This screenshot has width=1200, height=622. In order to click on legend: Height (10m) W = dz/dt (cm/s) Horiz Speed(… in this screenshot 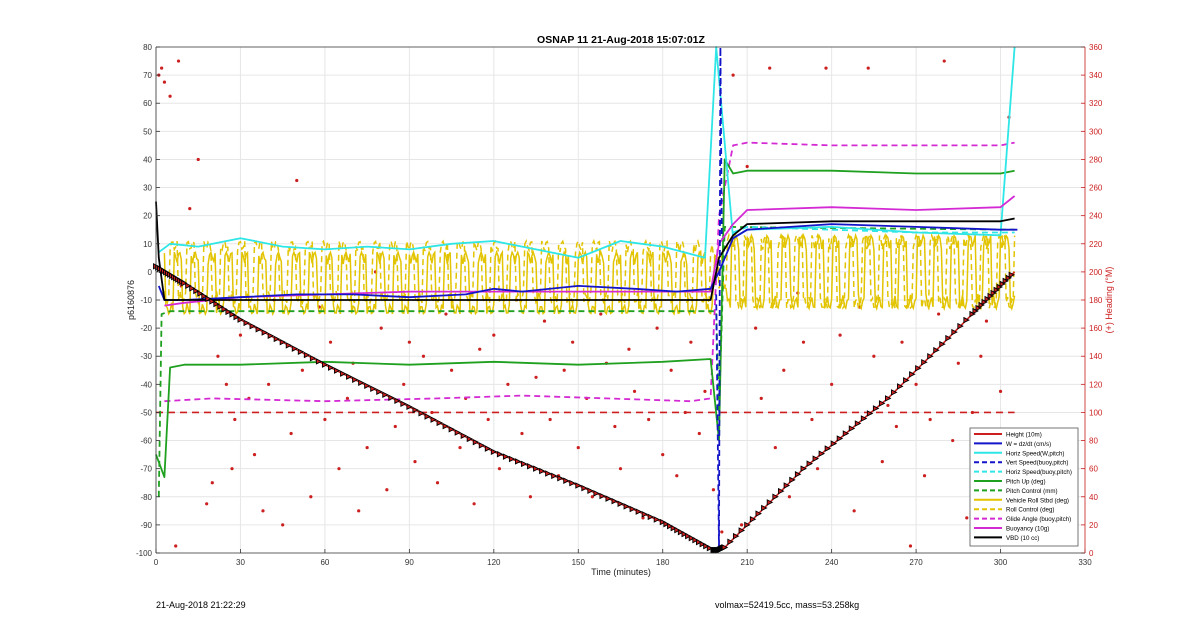, I will do `click(1024, 487)`.